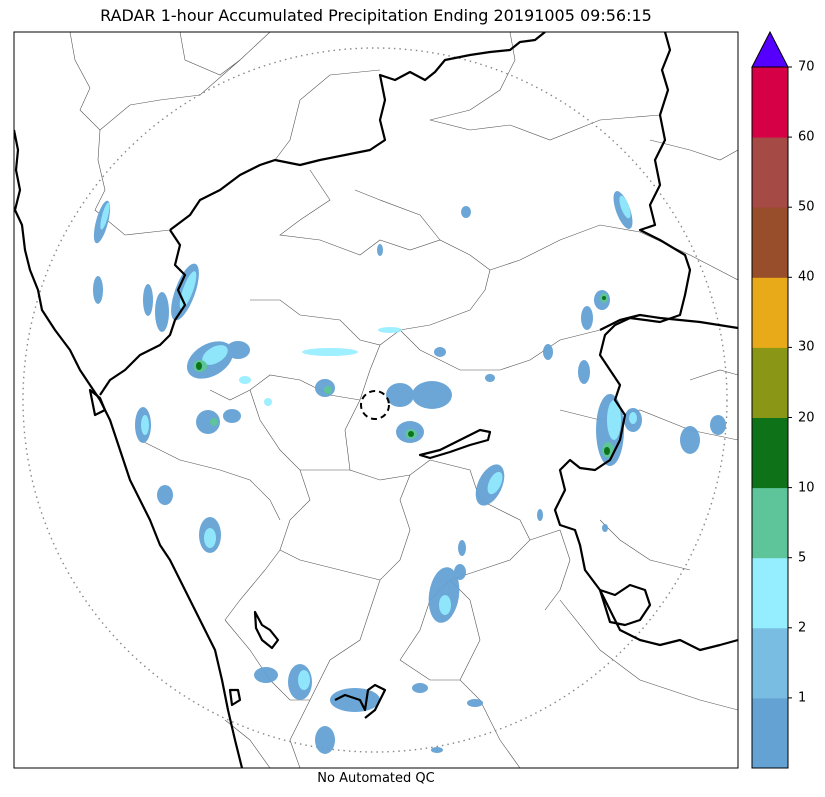  I want to click on colorbar, so click(771, 399).